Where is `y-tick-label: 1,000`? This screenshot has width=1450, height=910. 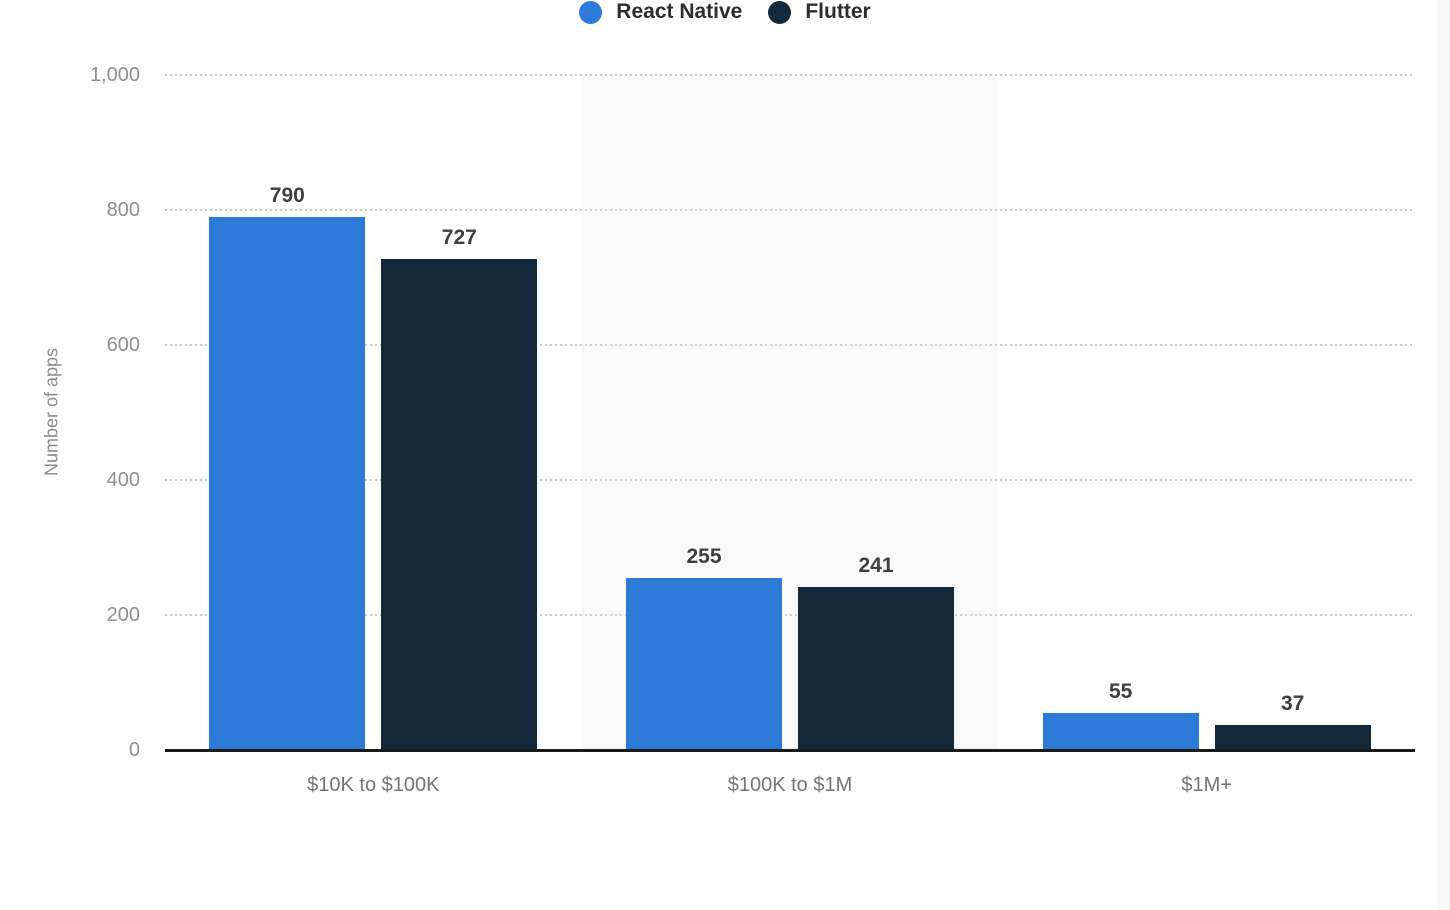
y-tick-label: 1,000 is located at coordinates (114, 75).